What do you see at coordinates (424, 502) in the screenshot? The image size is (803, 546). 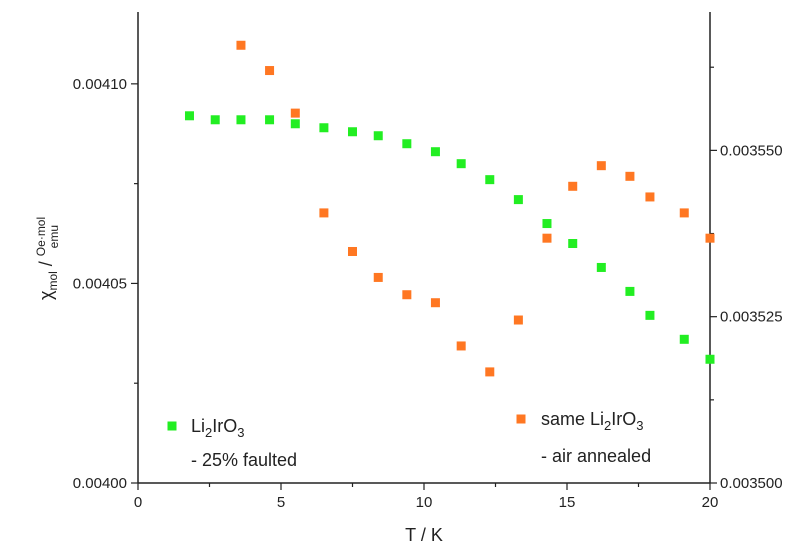 I see `x-tick-label: 10` at bounding box center [424, 502].